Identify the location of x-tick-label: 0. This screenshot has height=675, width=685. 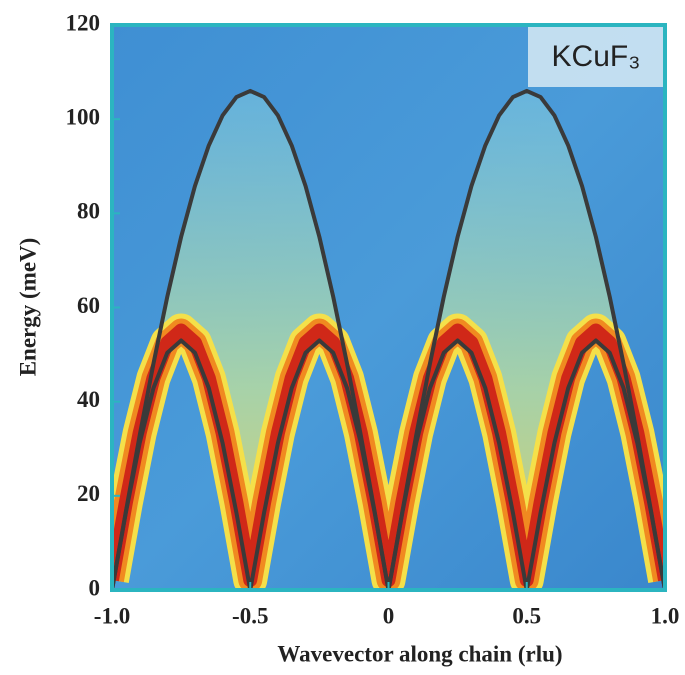
(389, 615).